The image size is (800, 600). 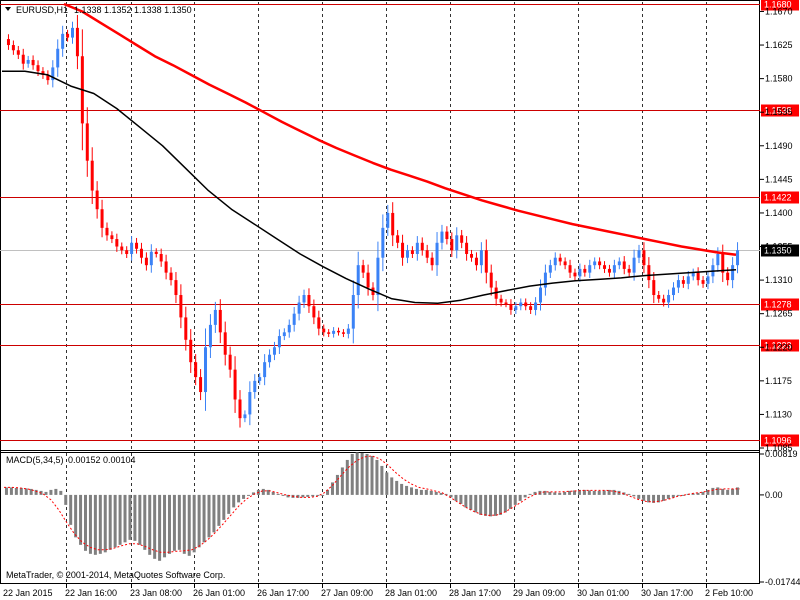 I want to click on x-tick-label: 2 Feb 10:00, so click(x=729, y=593).